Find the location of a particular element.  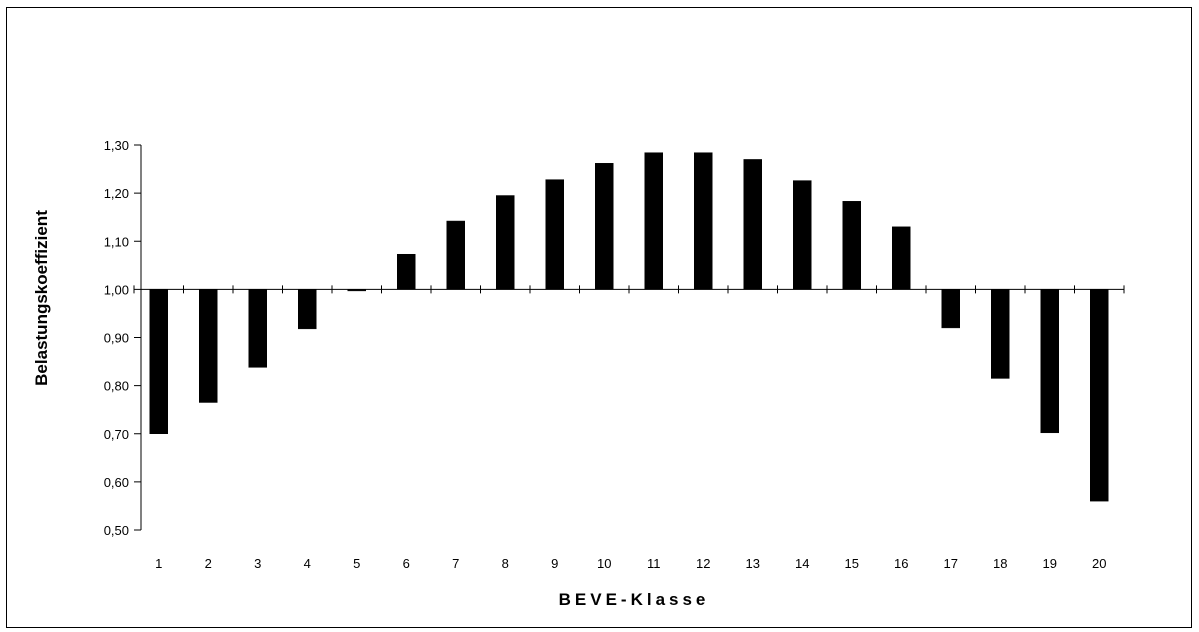

x-tick-label: 17 is located at coordinates (951, 563).